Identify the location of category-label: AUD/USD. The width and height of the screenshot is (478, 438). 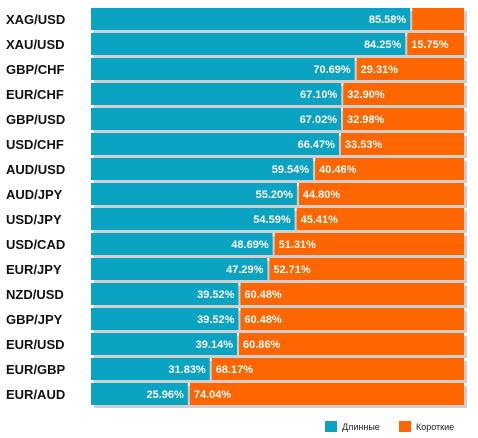
(35, 169).